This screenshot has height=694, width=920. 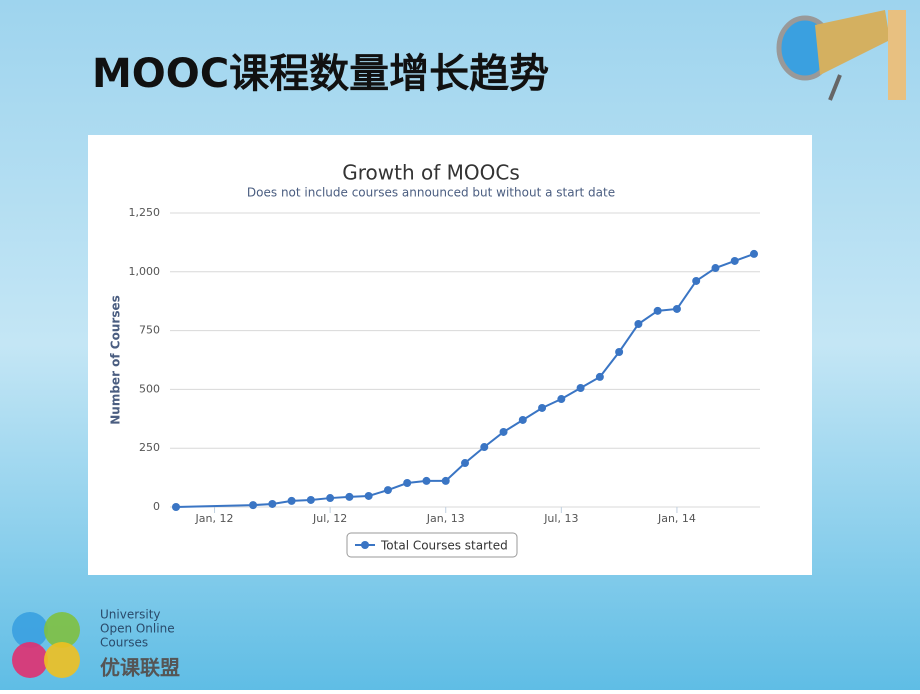 What do you see at coordinates (431, 173) in the screenshot?
I see `chart-title: Growth of MOOCs` at bounding box center [431, 173].